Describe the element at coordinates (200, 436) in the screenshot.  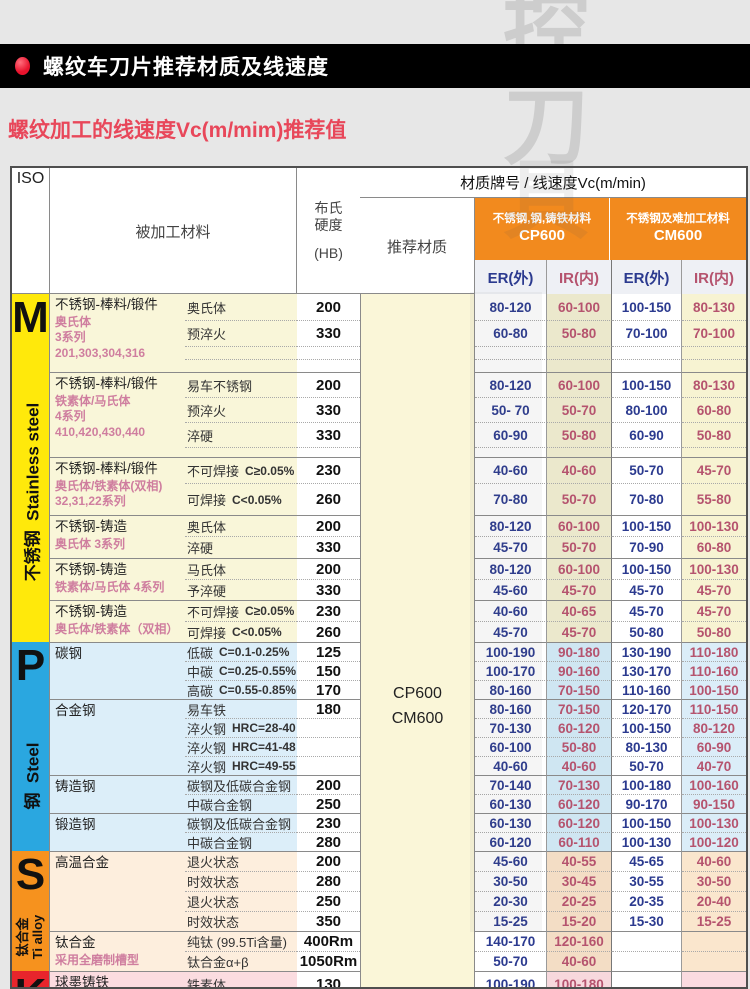
I see `condition-text: 淬硬` at that location.